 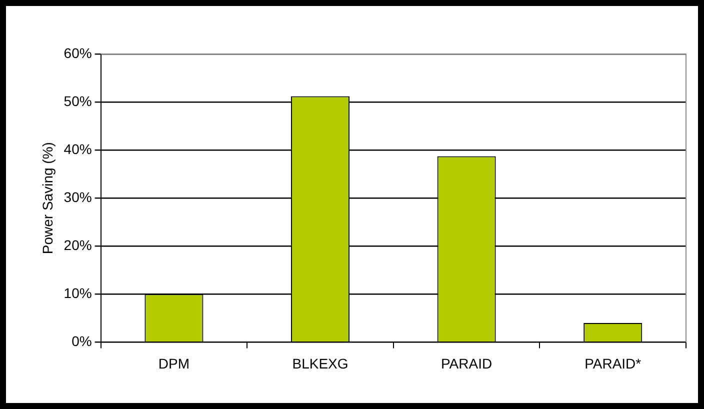 What do you see at coordinates (78, 196) in the screenshot?
I see `y-tick-label: 30%` at bounding box center [78, 196].